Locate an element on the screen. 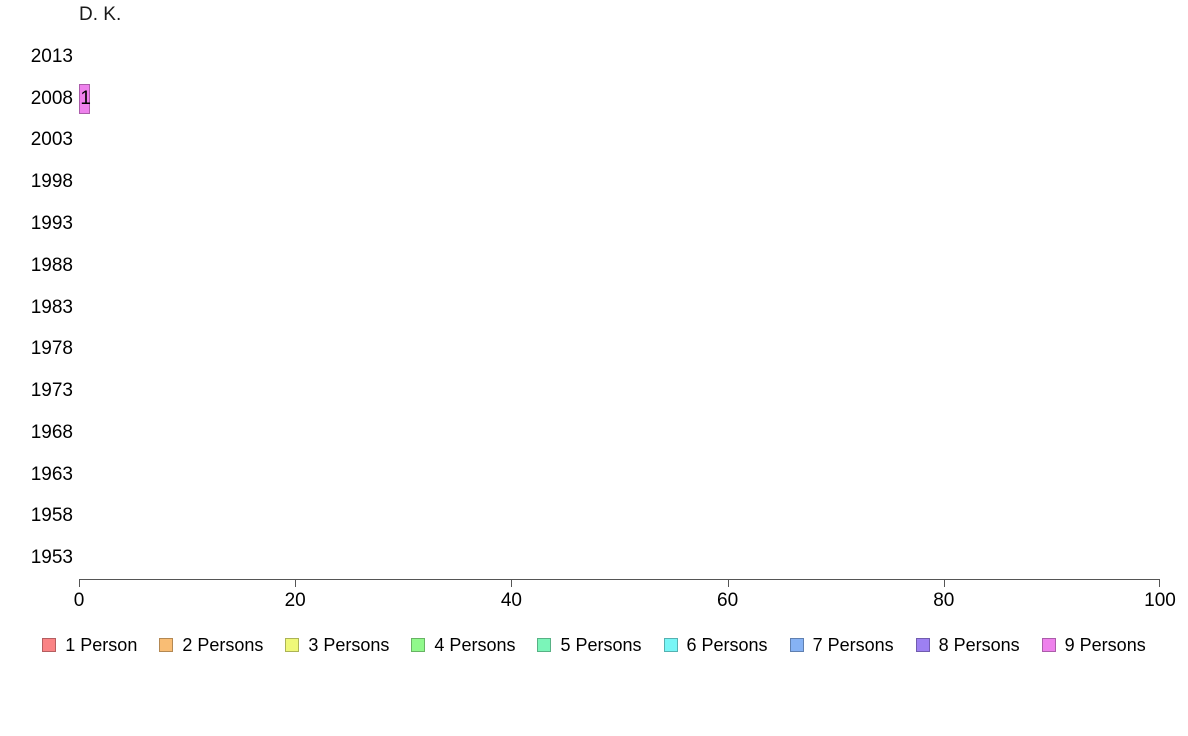 This screenshot has width=1188, height=736. legend-label: 4 Persons is located at coordinates (475, 645).